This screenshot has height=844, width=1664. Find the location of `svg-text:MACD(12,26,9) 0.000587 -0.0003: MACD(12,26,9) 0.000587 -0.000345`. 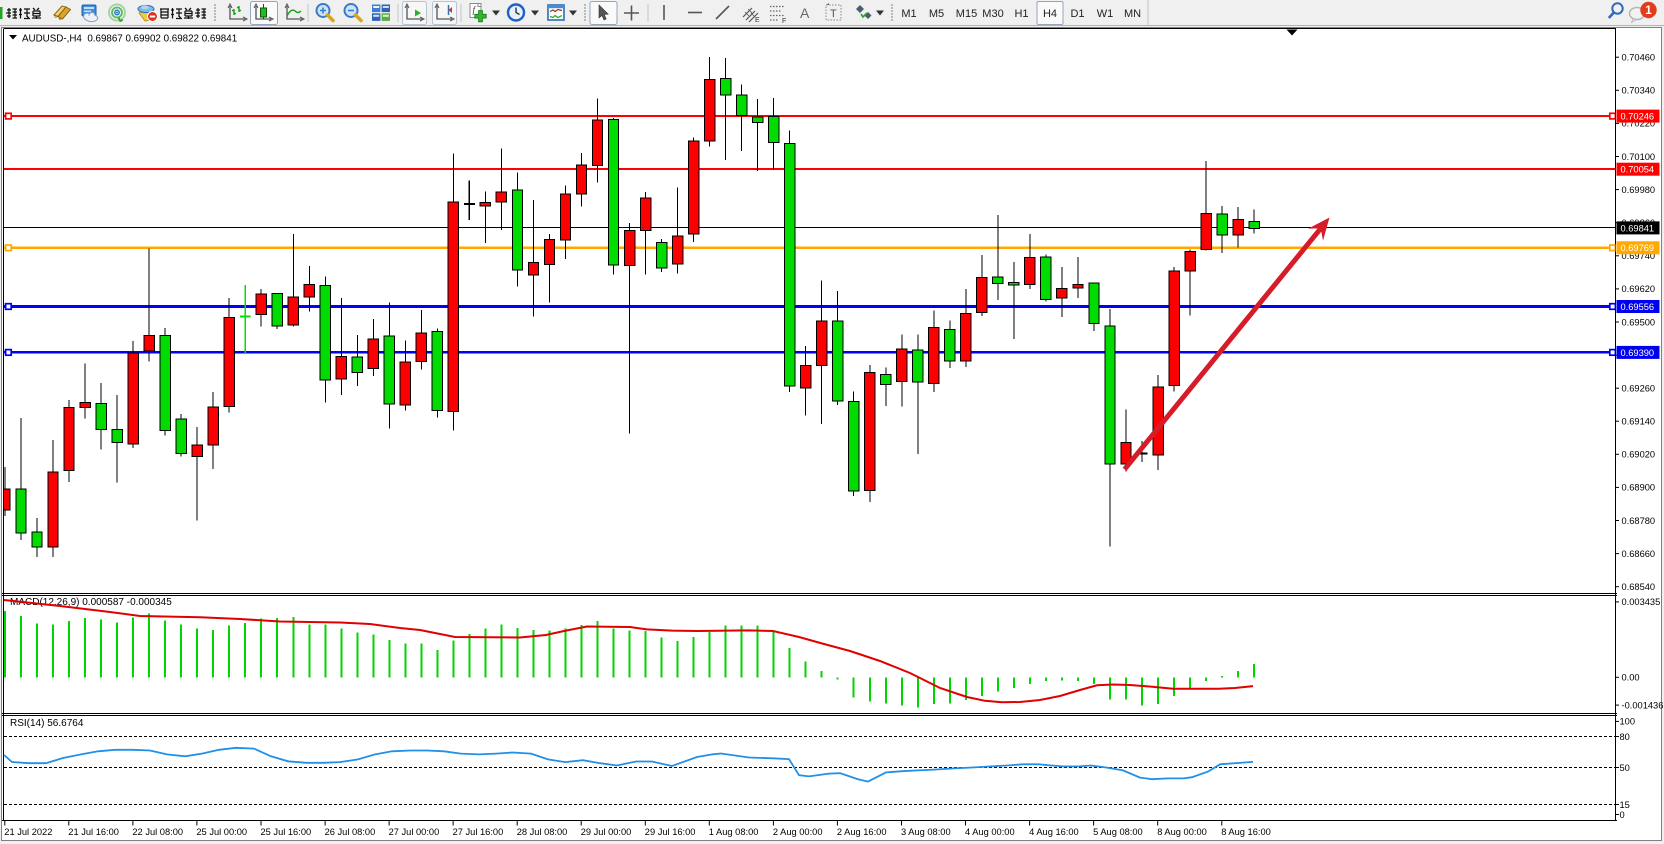

svg-text:MACD(12,26,9) 0.000587 -0.0003: MACD(12,26,9) 0.000587 -0.000345 is located at coordinates (91, 602).